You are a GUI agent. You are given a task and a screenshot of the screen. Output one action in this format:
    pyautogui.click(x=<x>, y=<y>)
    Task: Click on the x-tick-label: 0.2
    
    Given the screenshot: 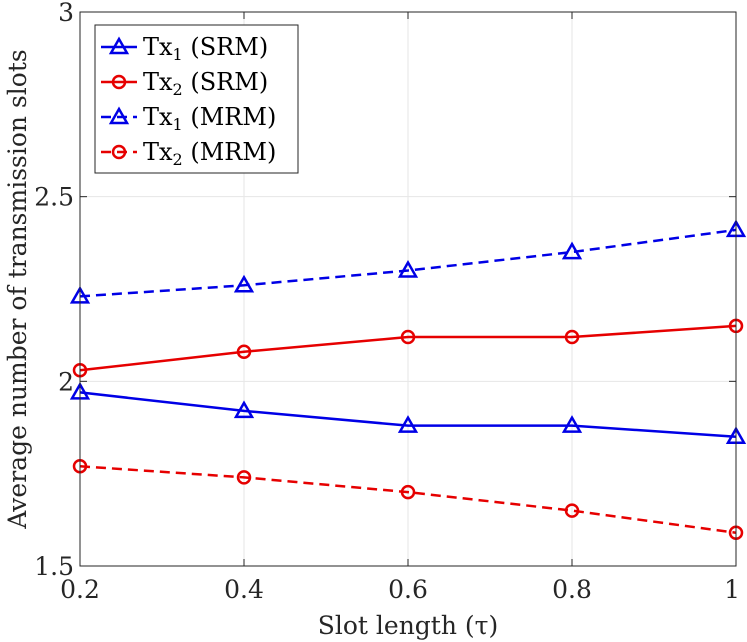 What is the action you would take?
    pyautogui.click(x=80, y=589)
    